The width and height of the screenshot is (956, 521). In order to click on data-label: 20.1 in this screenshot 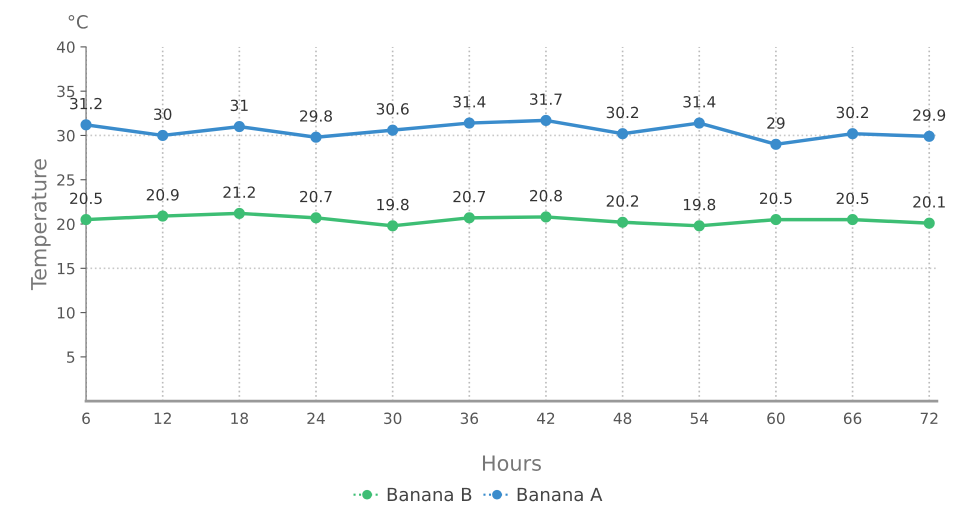, I will do `click(929, 202)`.